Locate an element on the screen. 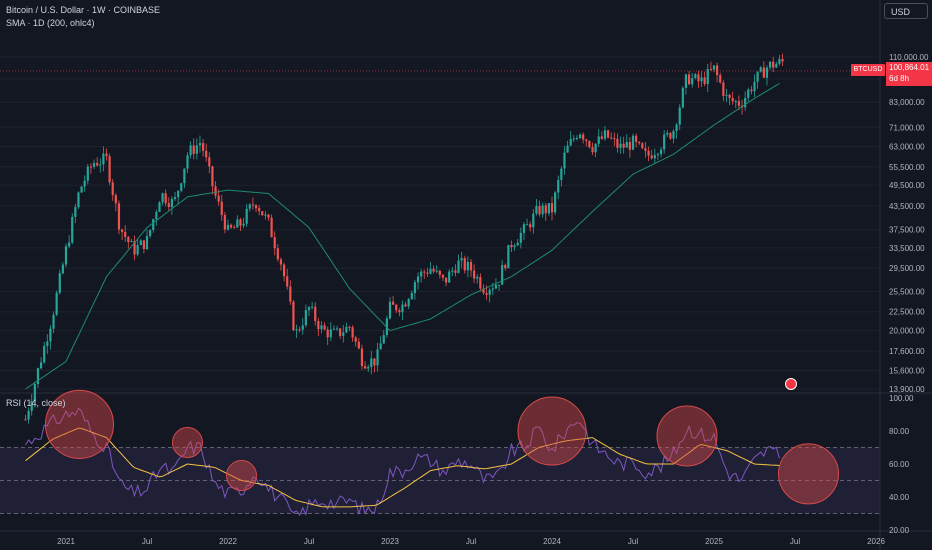 Image resolution: width=932 pixels, height=550 pixels. time-tick-label: Jul is located at coordinates (147, 541).